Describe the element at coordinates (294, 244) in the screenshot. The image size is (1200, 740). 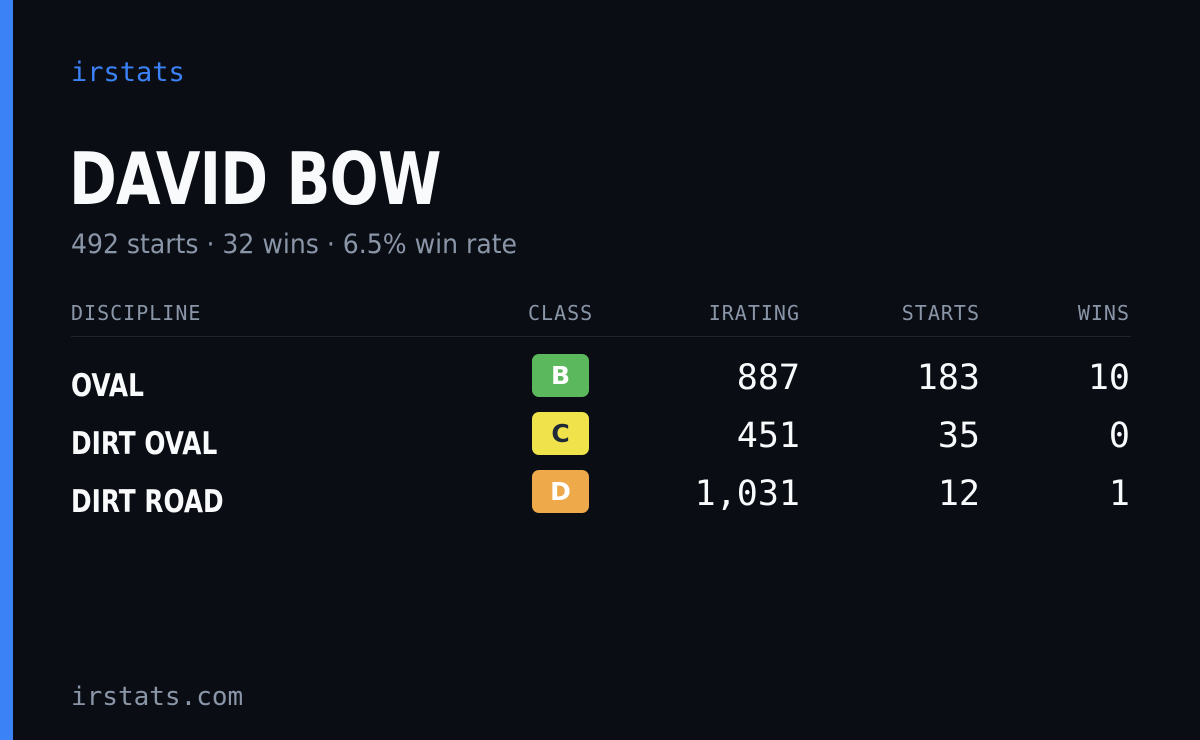
I see `driver-summary: 492 starts · 32 wins · 6.5% win rate` at that location.